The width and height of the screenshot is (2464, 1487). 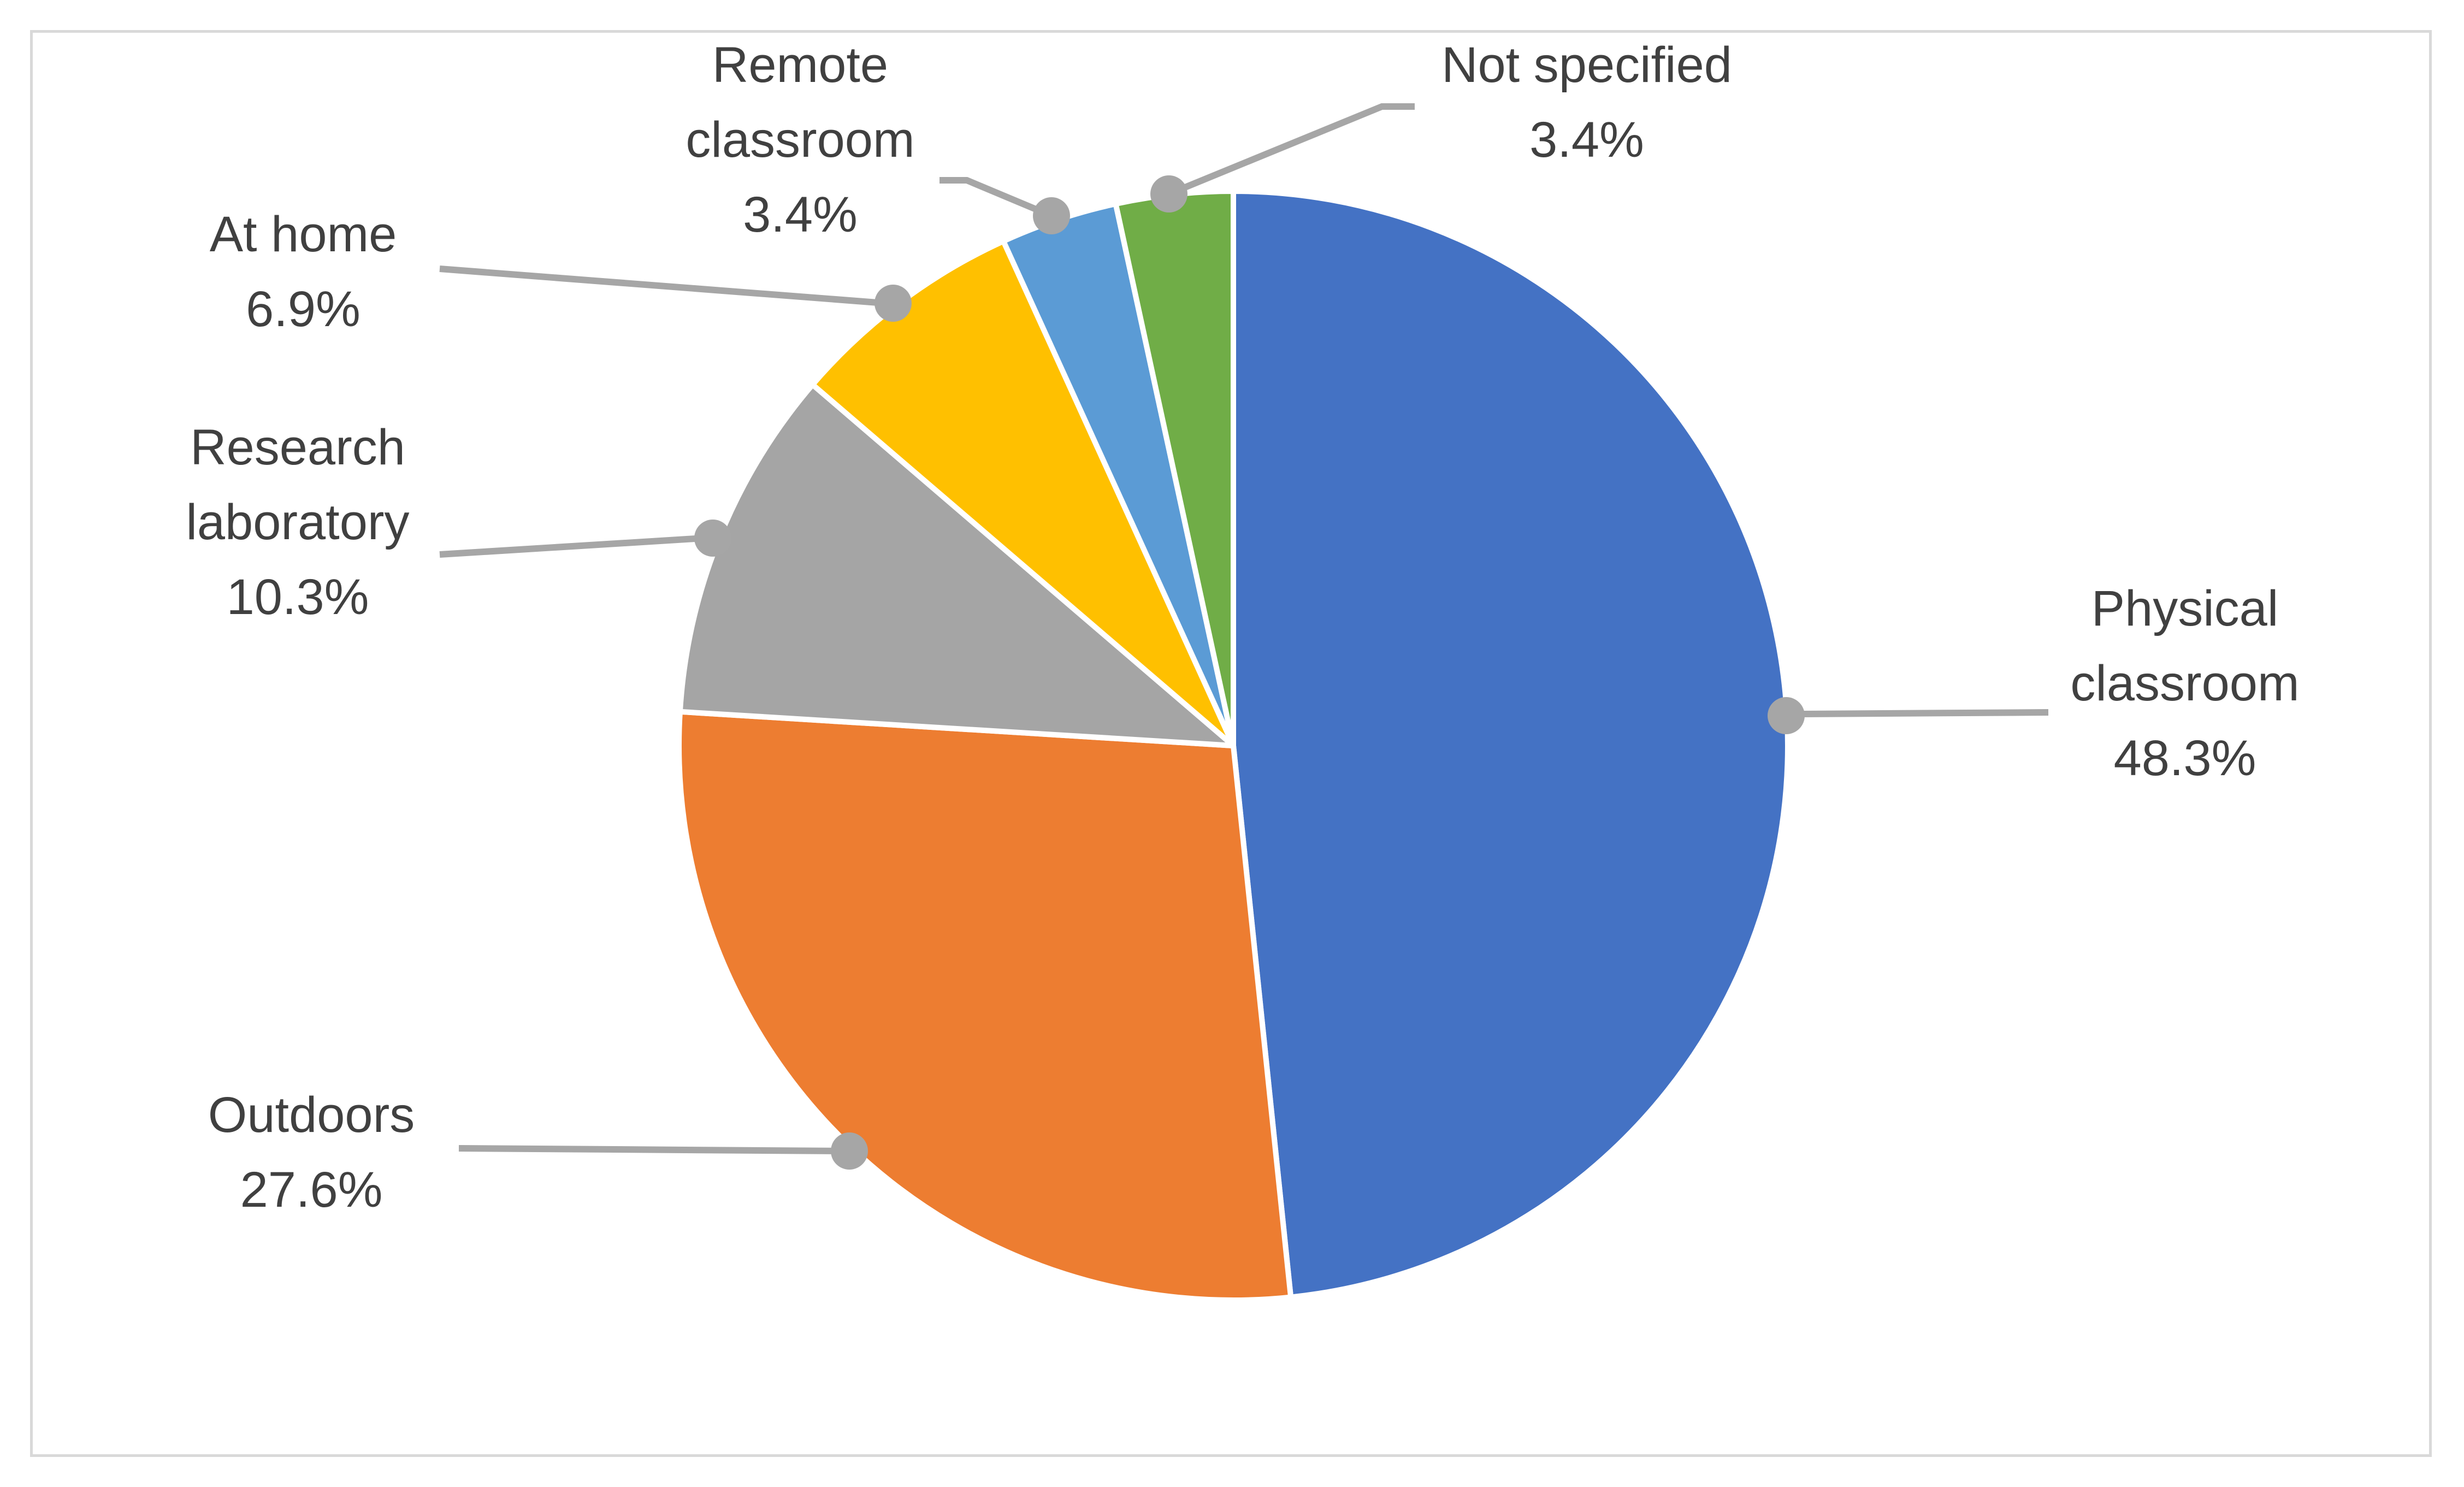 I want to click on slice-value-text: 6.9%, so click(x=304, y=309).